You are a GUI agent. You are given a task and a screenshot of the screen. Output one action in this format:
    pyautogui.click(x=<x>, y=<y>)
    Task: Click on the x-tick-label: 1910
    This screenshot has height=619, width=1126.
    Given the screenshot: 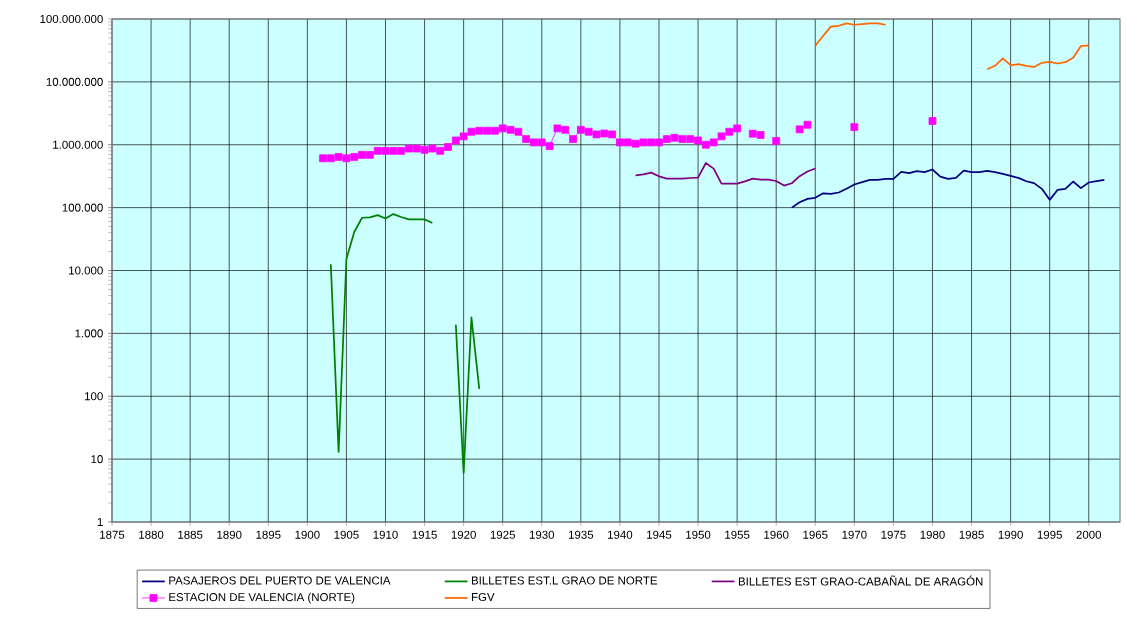 What is the action you would take?
    pyautogui.click(x=385, y=534)
    